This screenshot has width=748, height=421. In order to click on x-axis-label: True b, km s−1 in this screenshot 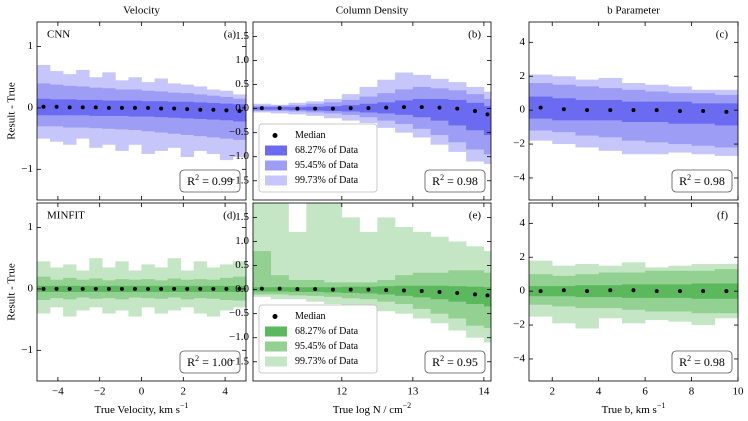, I will do `click(634, 408)`.